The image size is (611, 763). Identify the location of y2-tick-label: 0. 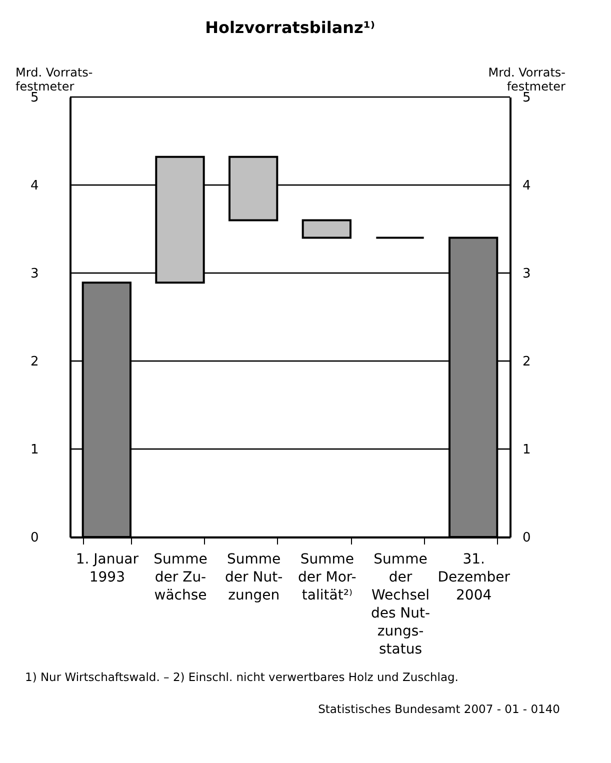
(526, 538).